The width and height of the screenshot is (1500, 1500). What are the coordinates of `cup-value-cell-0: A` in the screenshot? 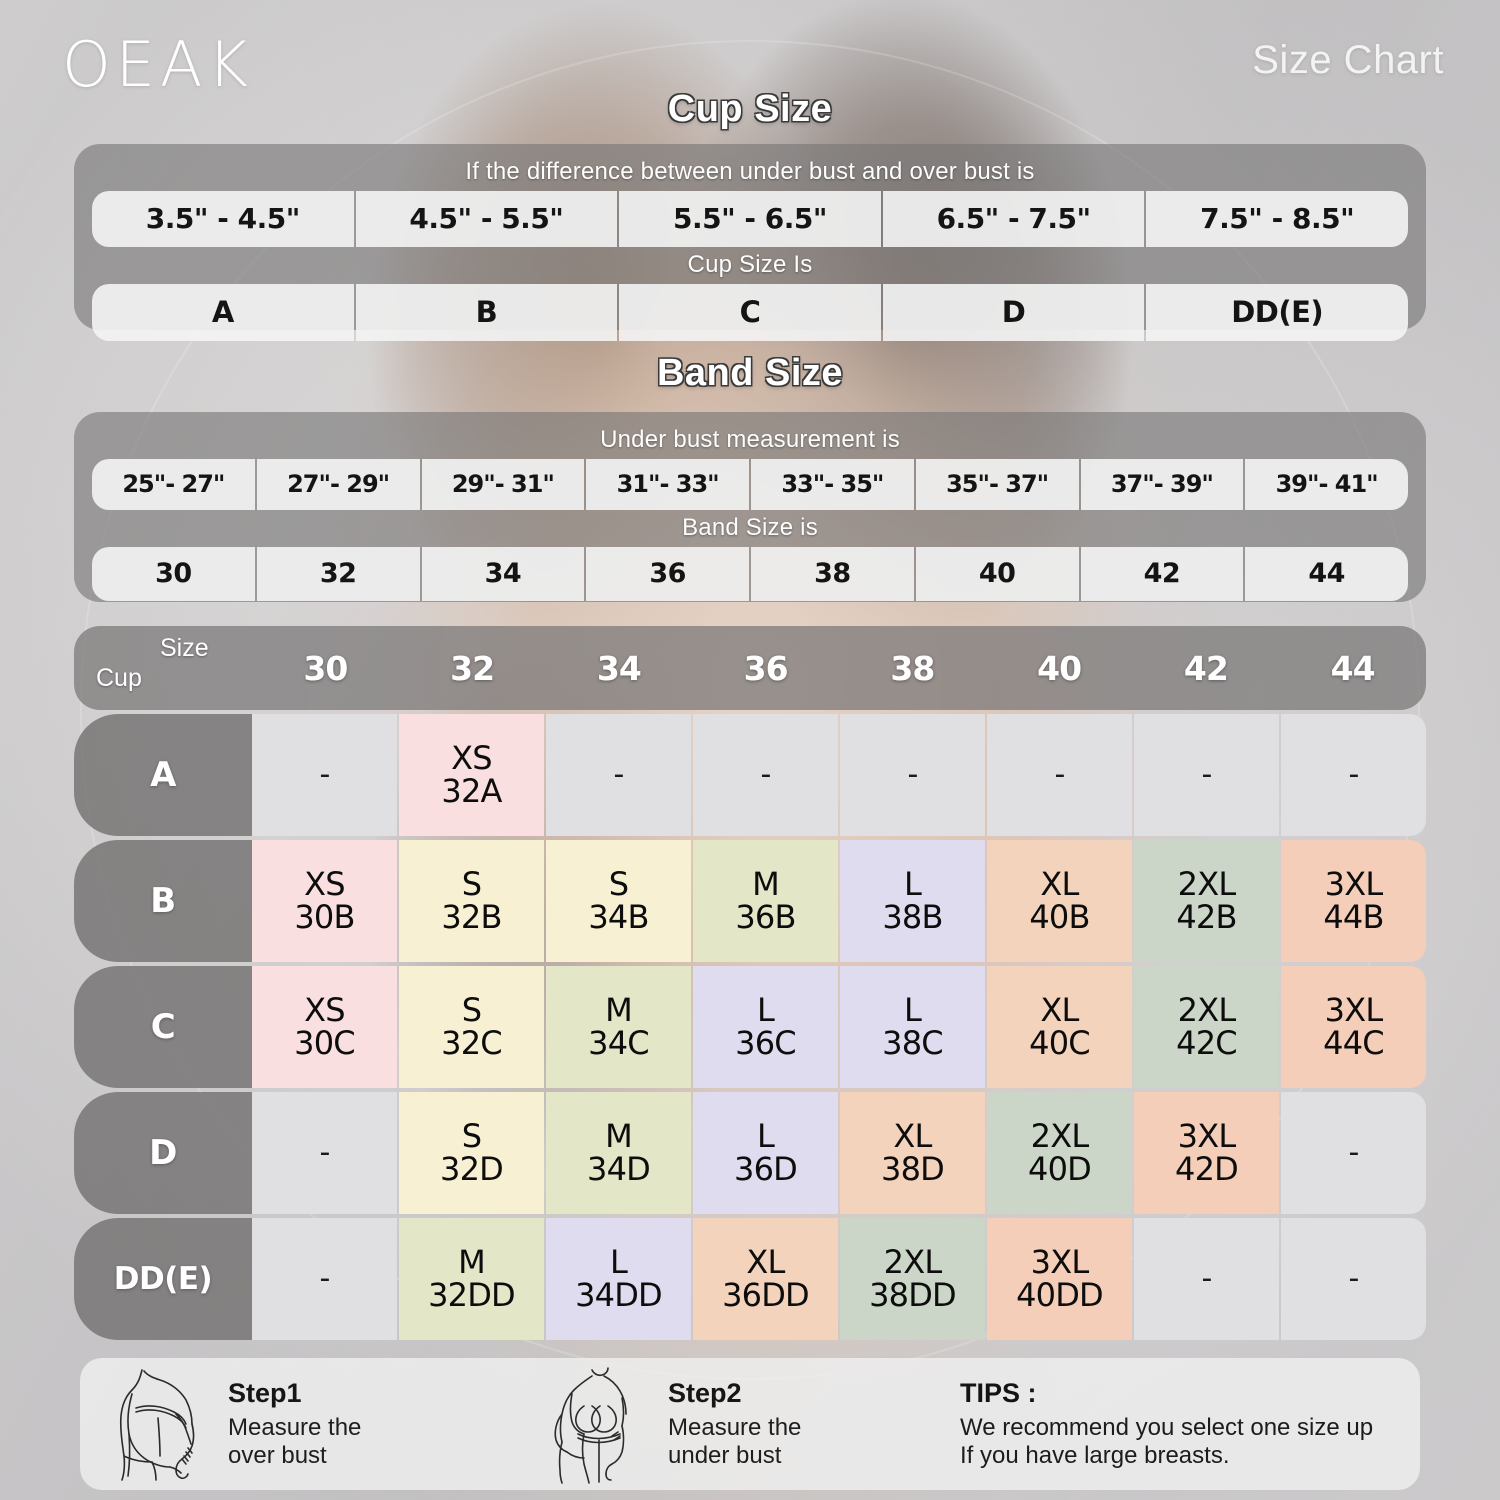 It's located at (223, 312).